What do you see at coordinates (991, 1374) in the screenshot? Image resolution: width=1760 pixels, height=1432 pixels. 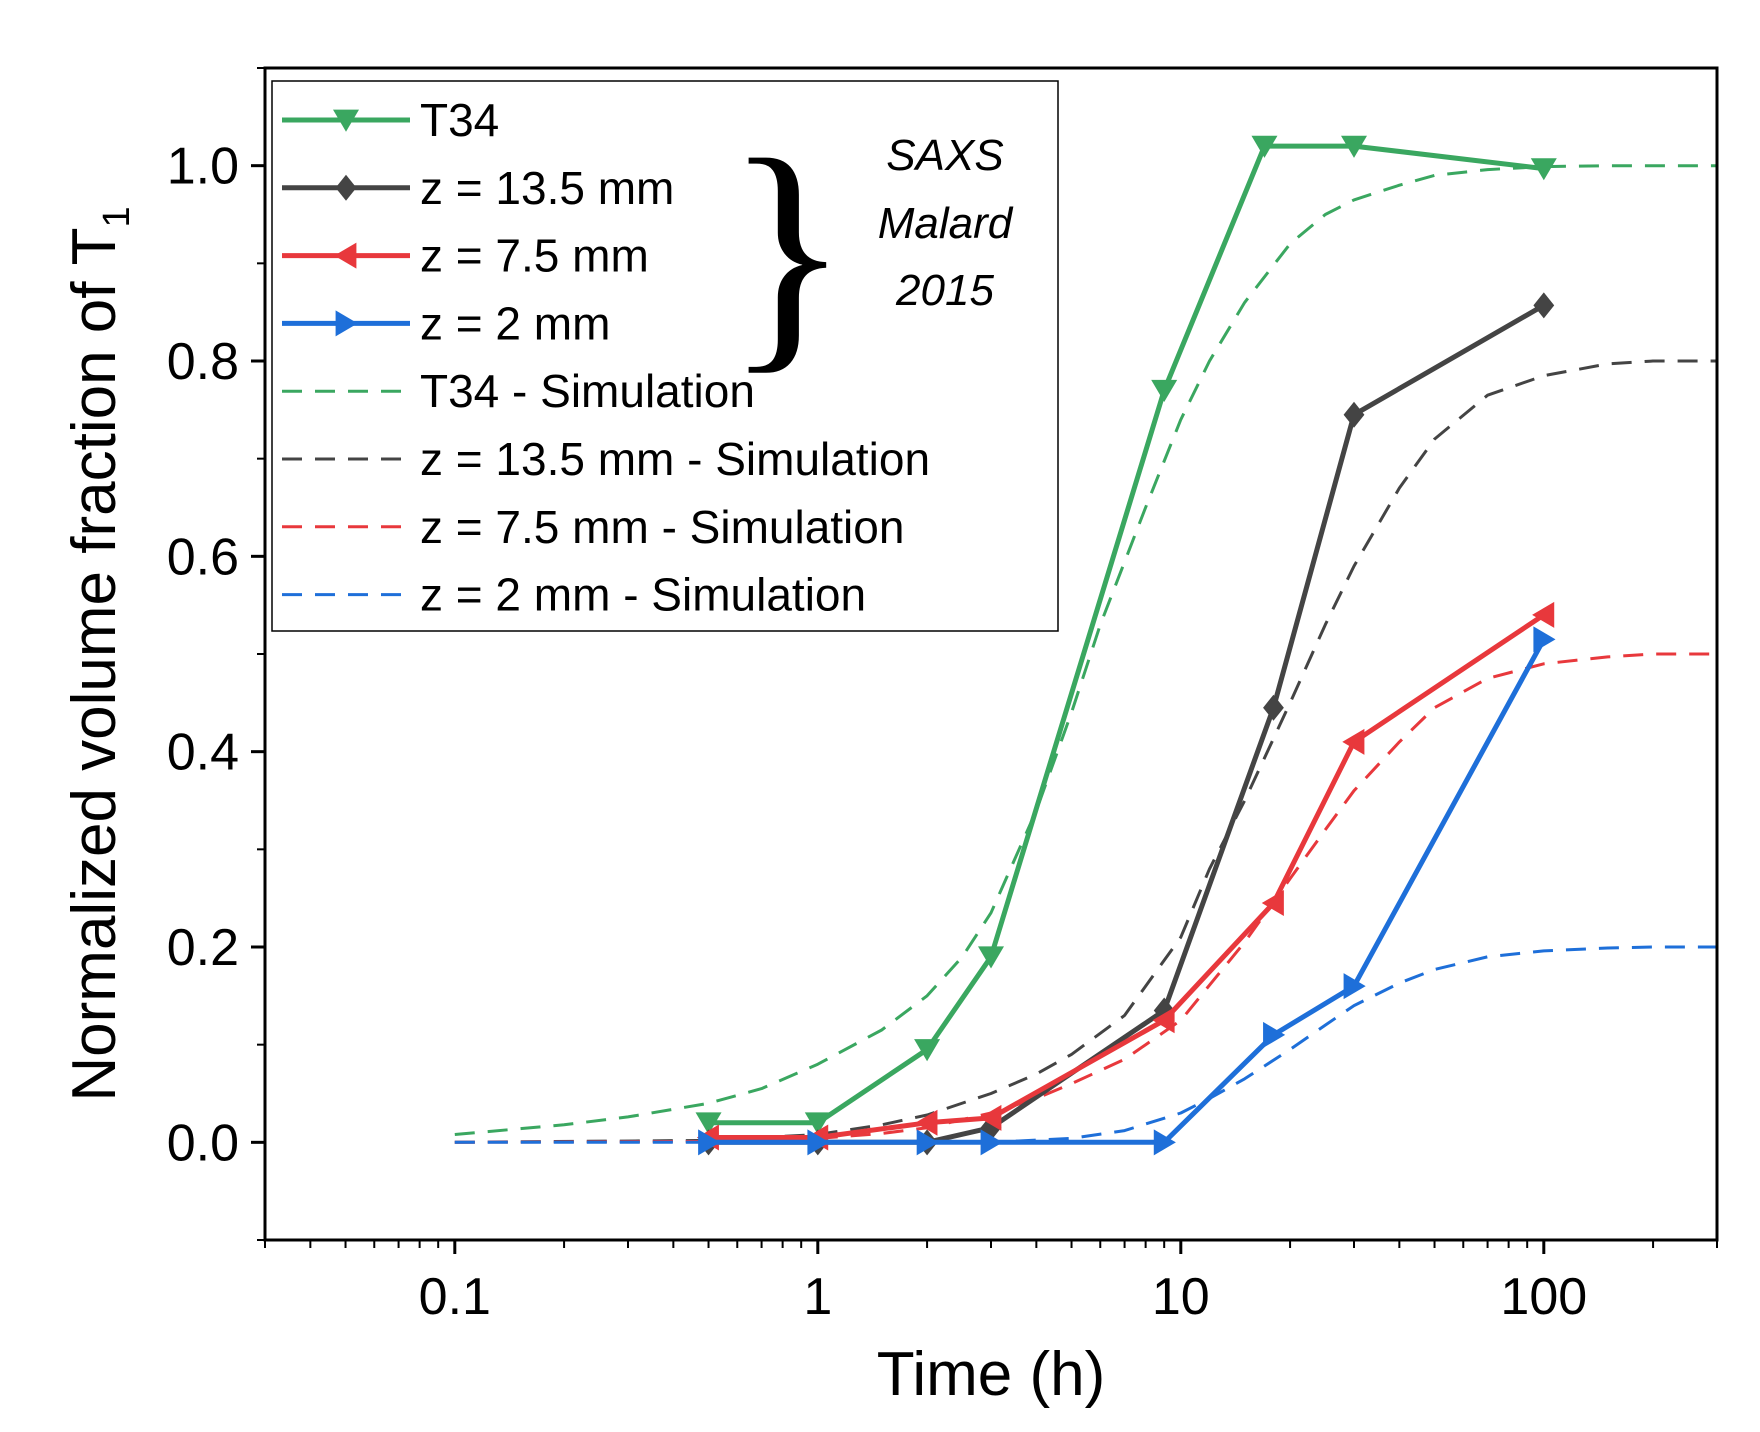 I see `x-axis-title: Time (h)` at bounding box center [991, 1374].